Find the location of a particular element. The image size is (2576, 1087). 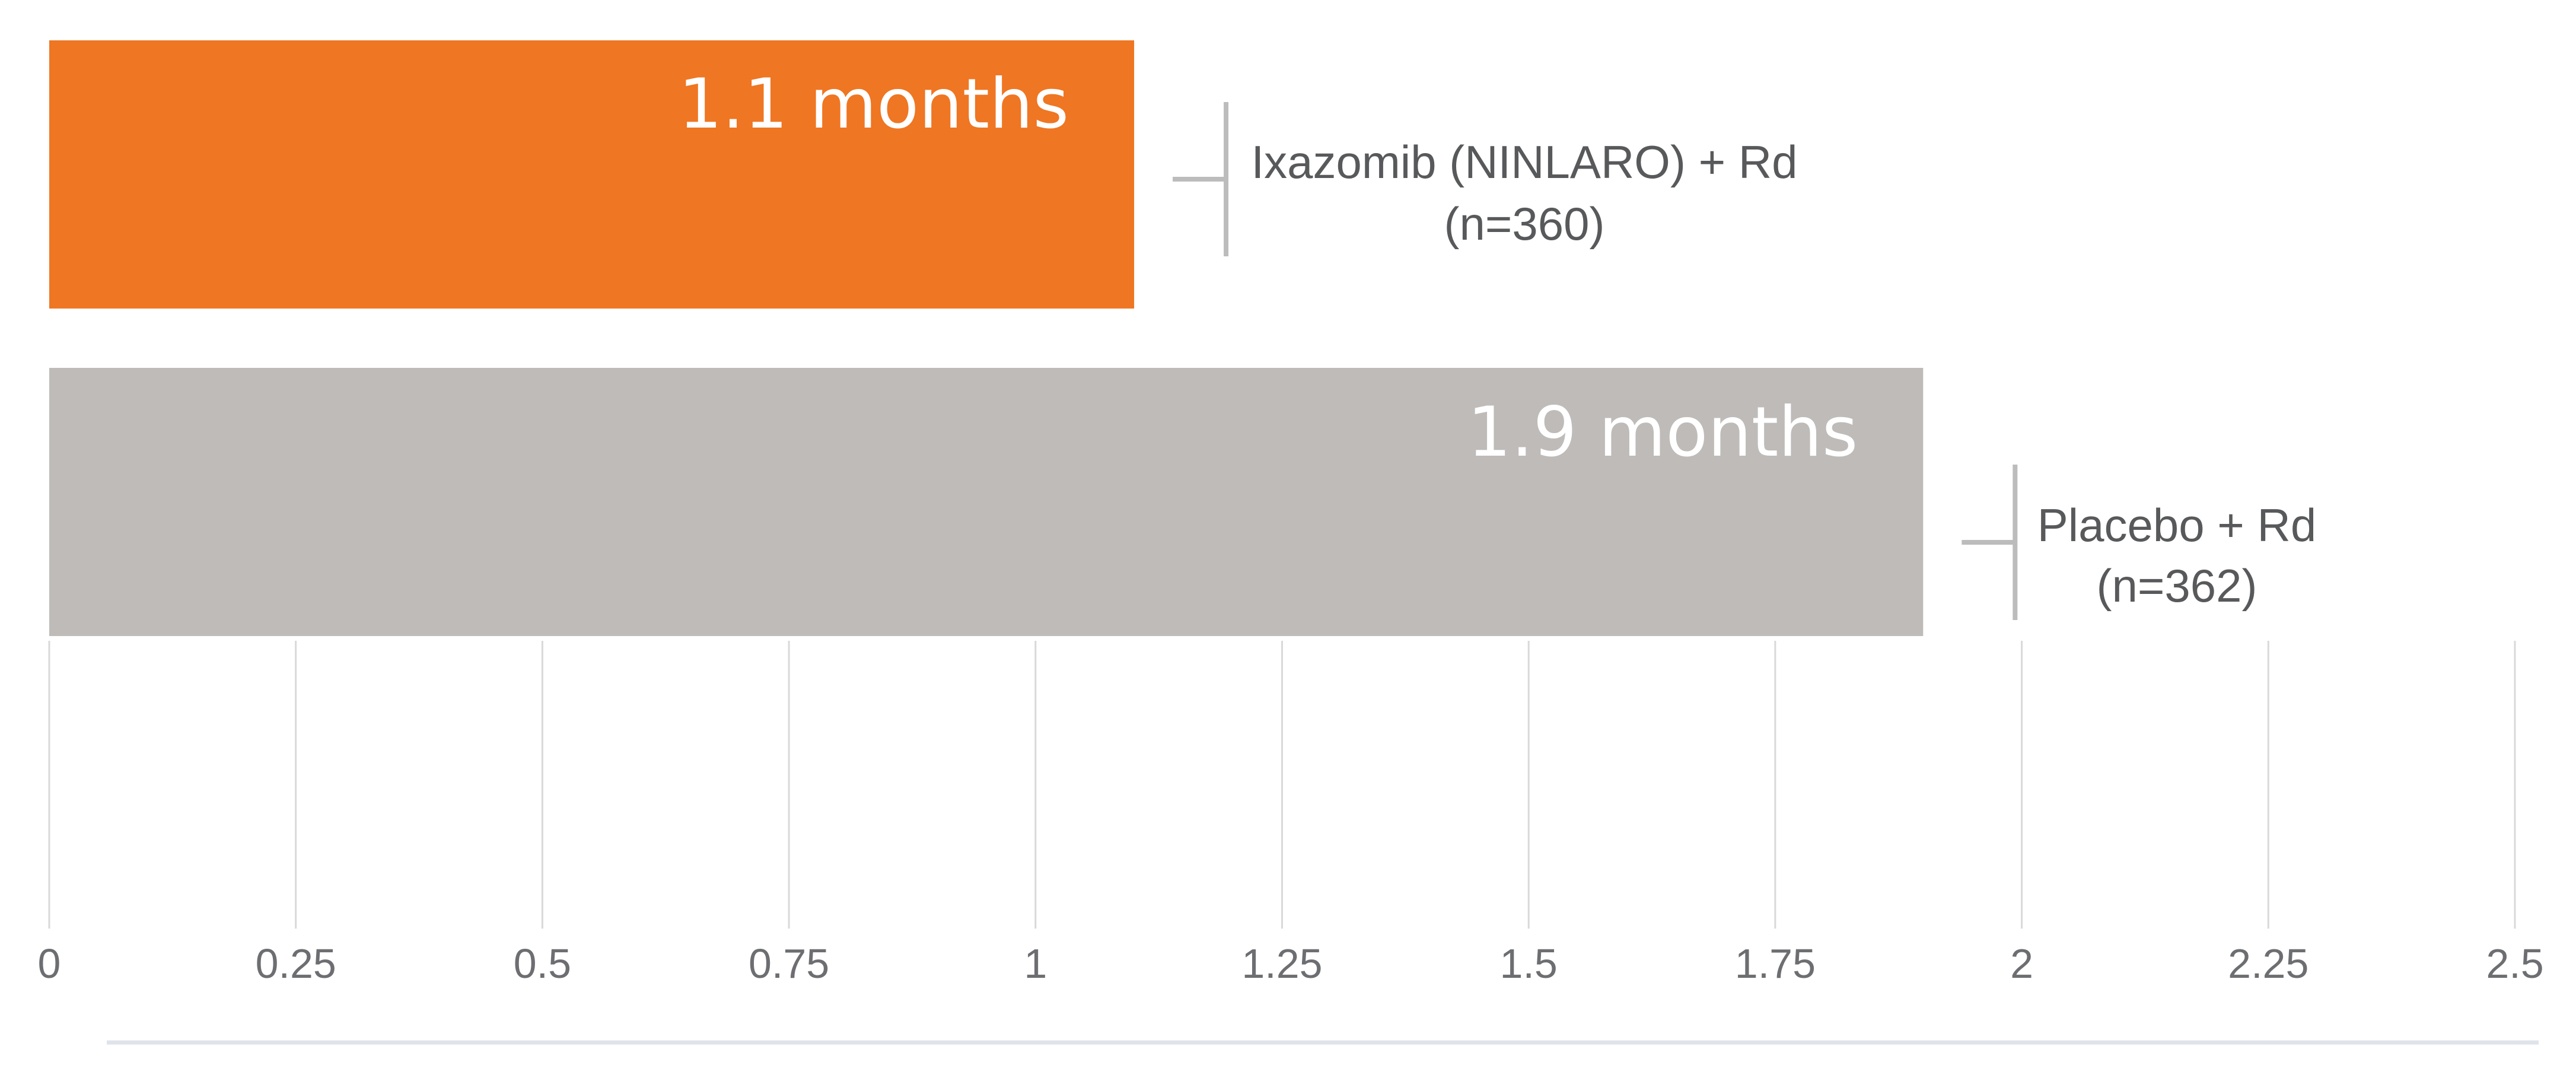

x-tick-label: 0.25 is located at coordinates (296, 963).